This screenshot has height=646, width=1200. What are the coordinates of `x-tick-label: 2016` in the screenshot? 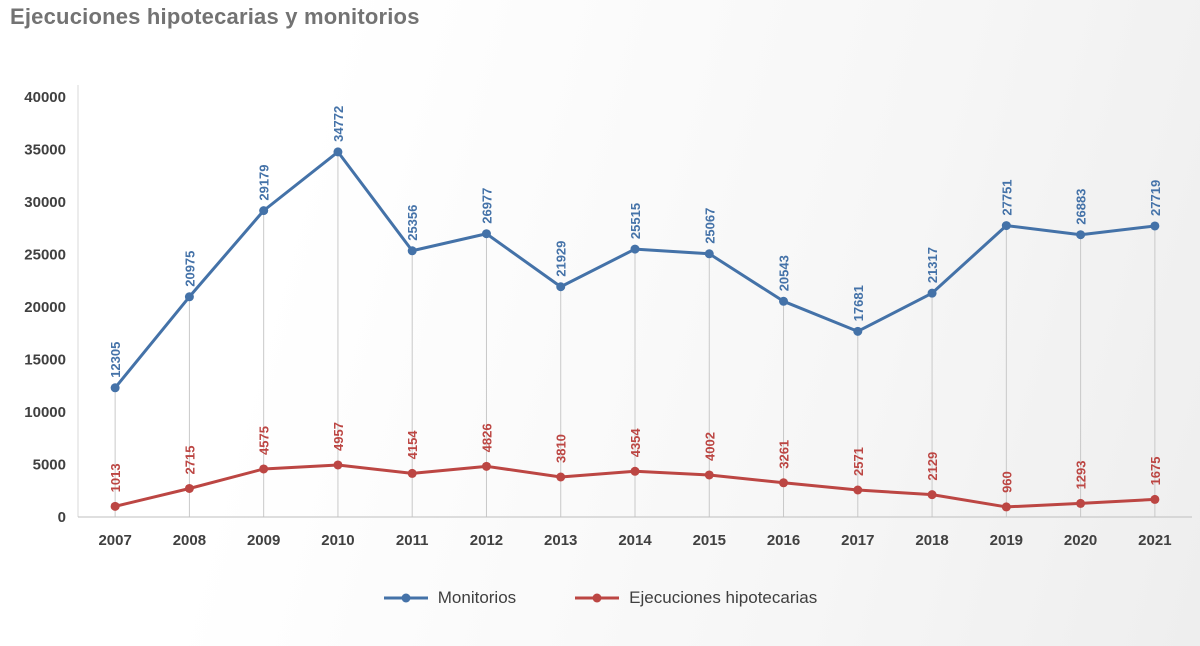 It's located at (783, 540).